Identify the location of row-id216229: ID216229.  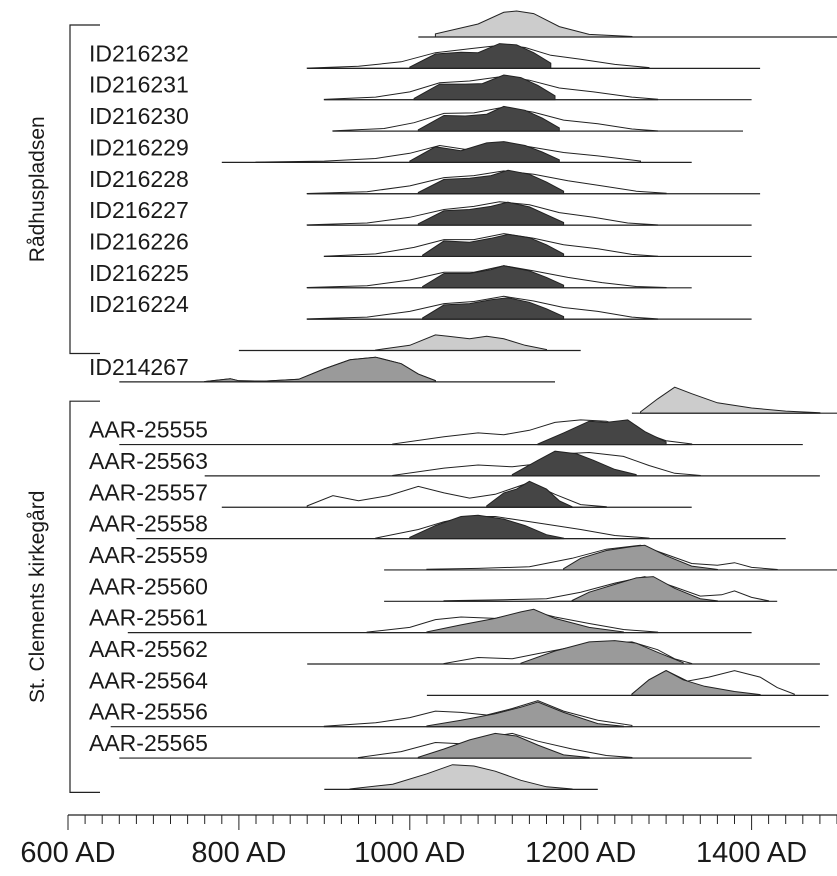
(390, 148).